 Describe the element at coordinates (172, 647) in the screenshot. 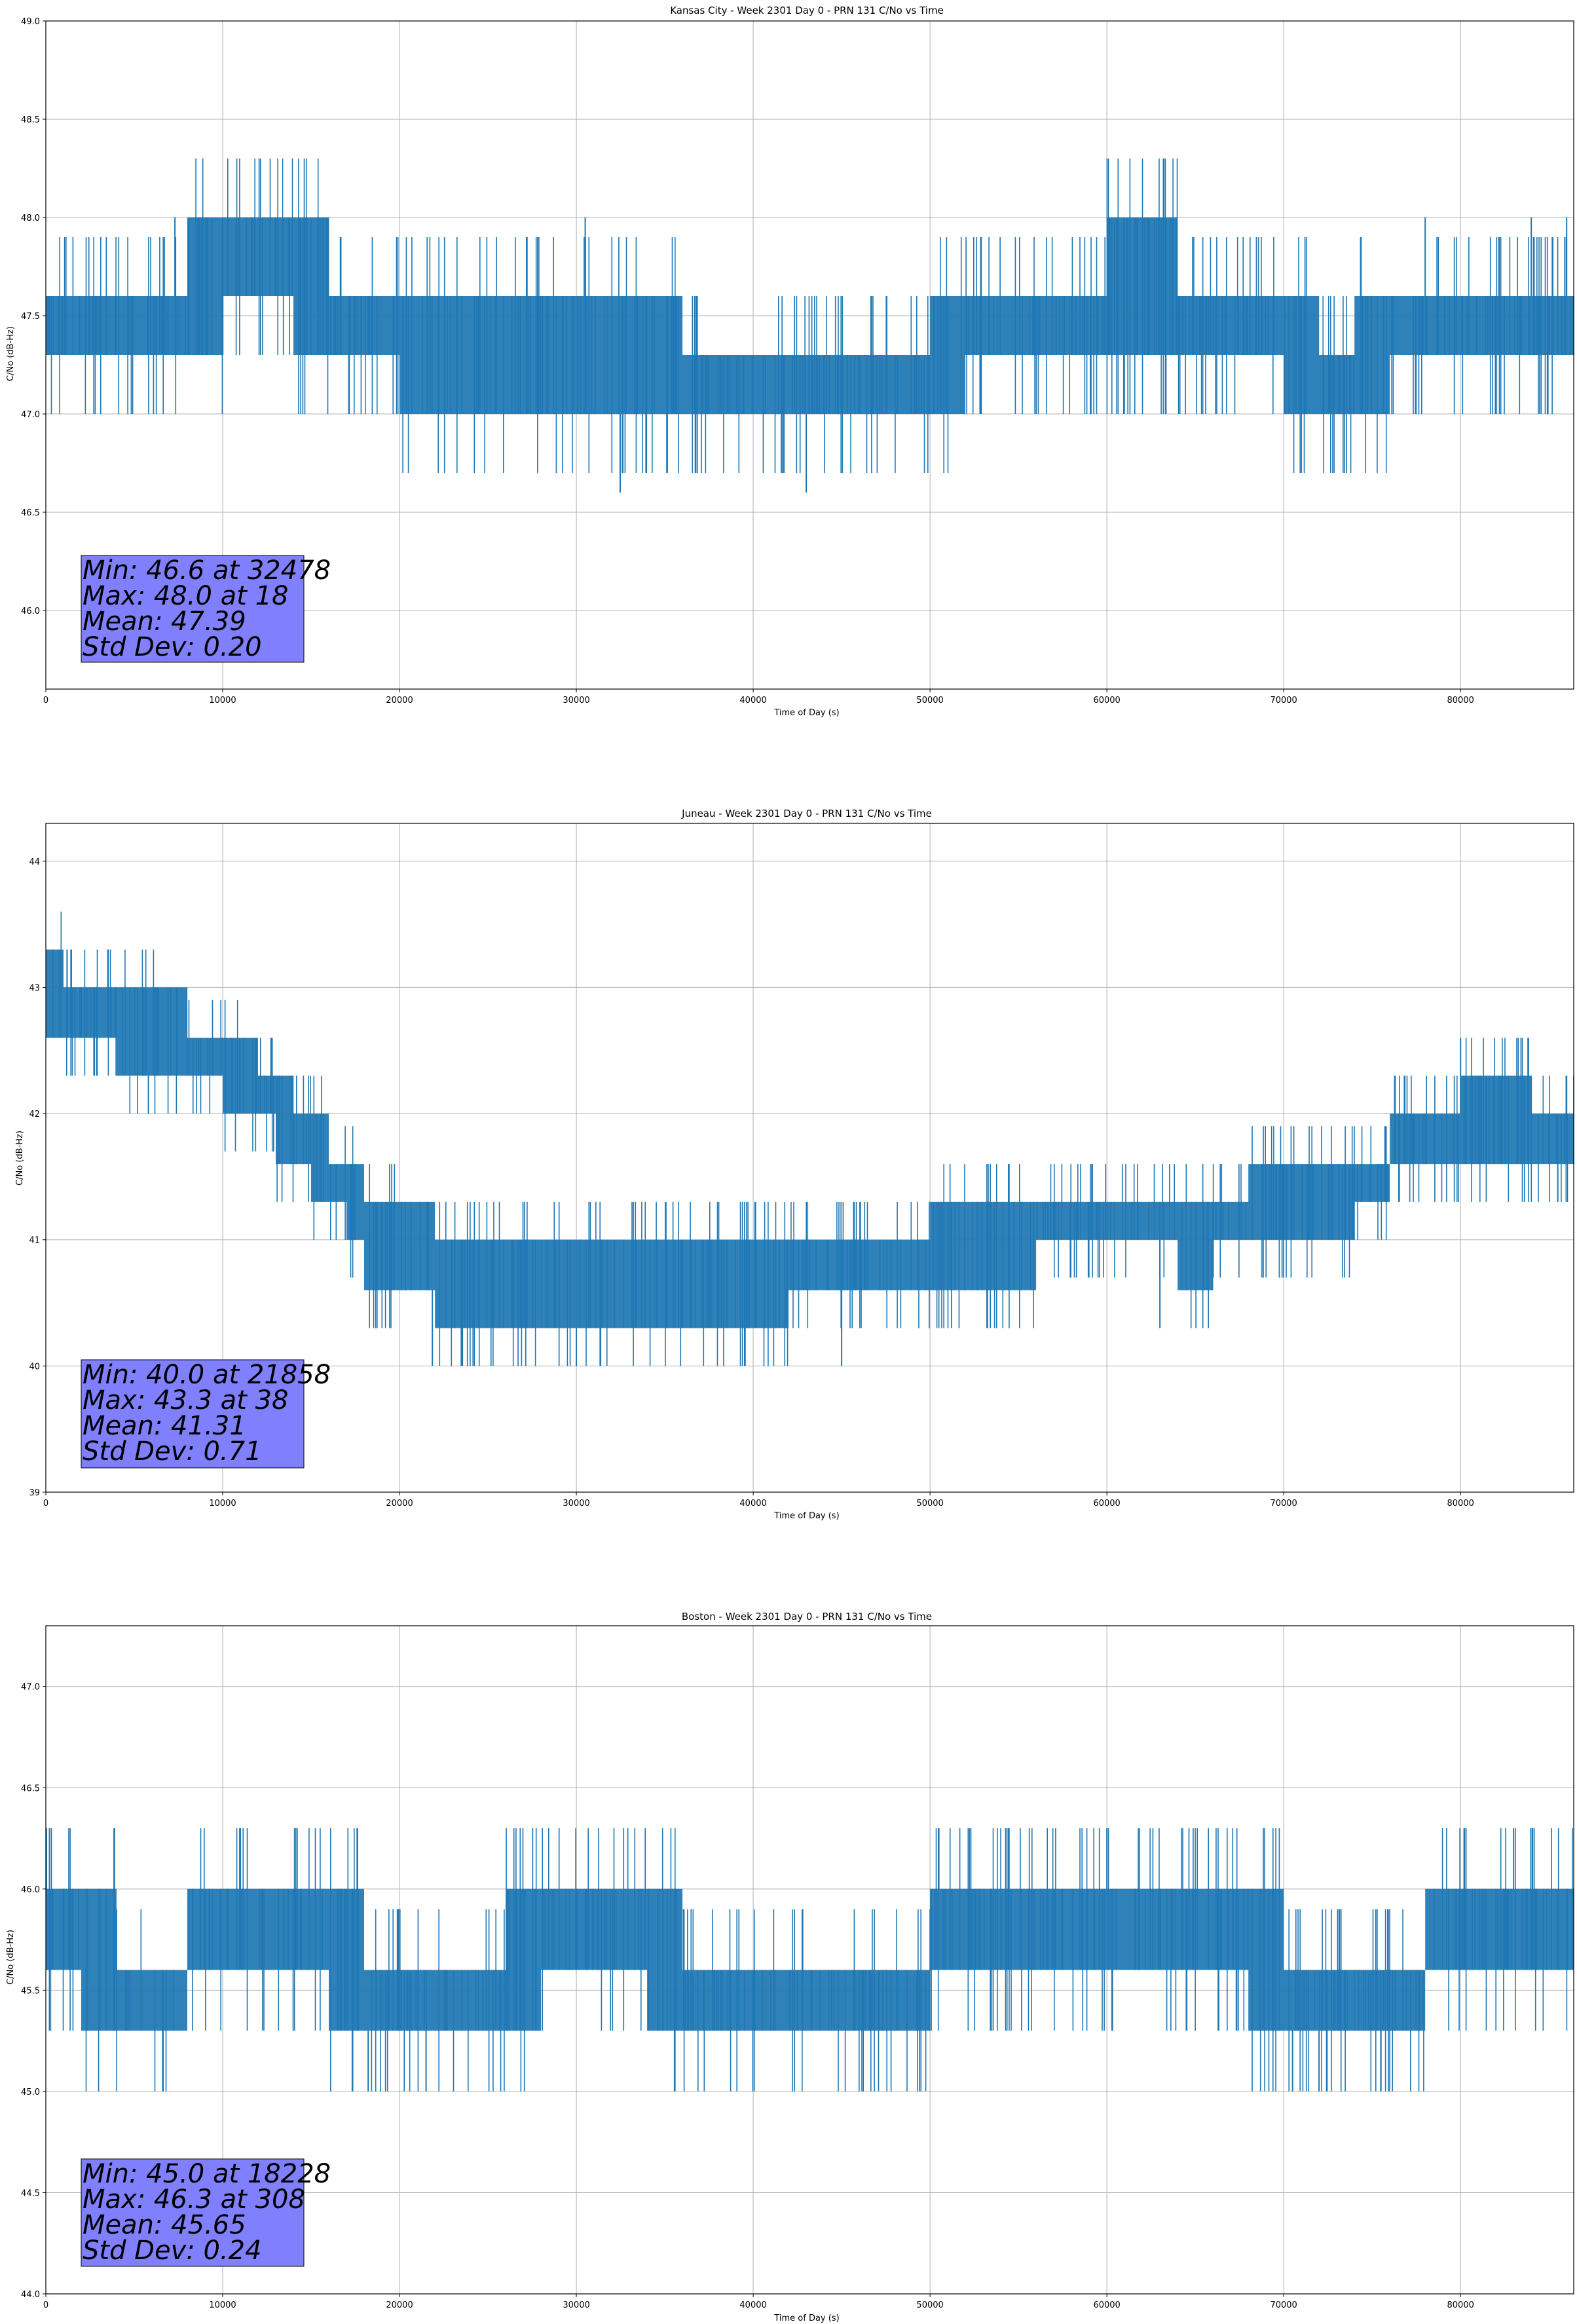

I see `stats-std-dev: Std Dev: 0.20` at that location.